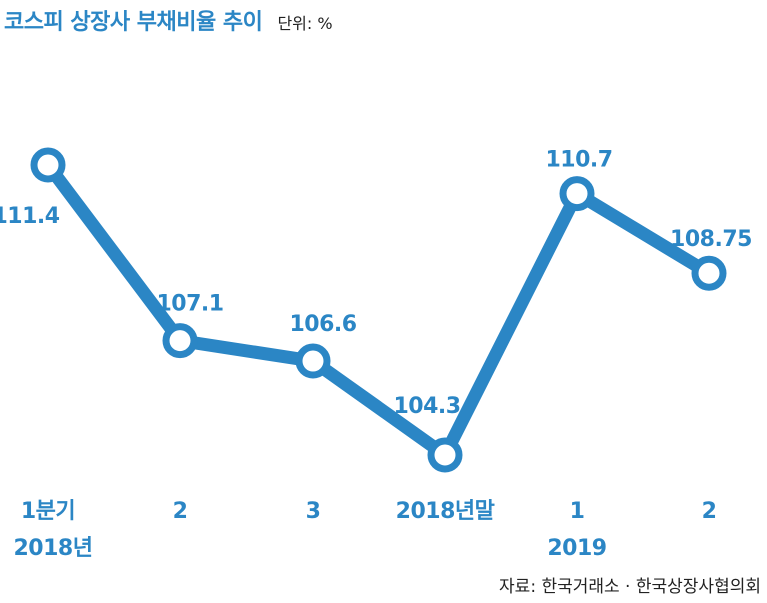 This screenshot has height=603, width=767. I want to click on source-note: 자료: 한국거래소 · 한국상장사협의회, so click(630, 587).